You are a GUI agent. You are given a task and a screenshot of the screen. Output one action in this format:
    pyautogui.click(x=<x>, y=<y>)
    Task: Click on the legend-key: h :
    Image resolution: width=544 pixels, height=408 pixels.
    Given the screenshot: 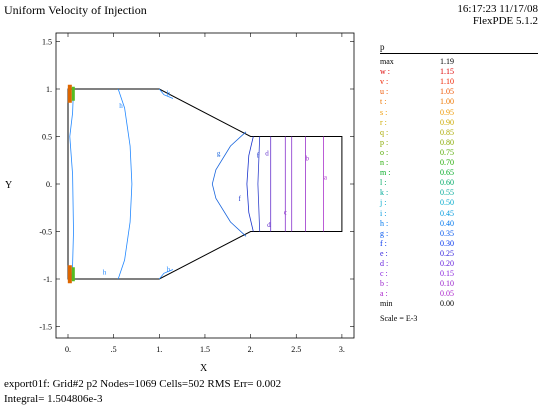 What is the action you would take?
    pyautogui.click(x=384, y=223)
    